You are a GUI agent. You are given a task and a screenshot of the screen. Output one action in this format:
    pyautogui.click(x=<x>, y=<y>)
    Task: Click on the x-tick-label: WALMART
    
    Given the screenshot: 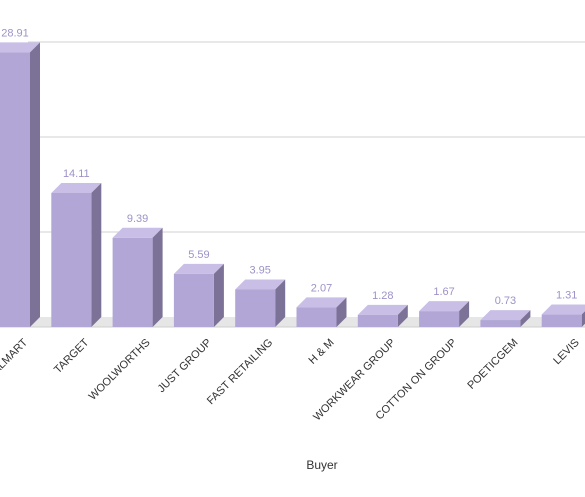 What is the action you would take?
    pyautogui.click(x=15, y=359)
    